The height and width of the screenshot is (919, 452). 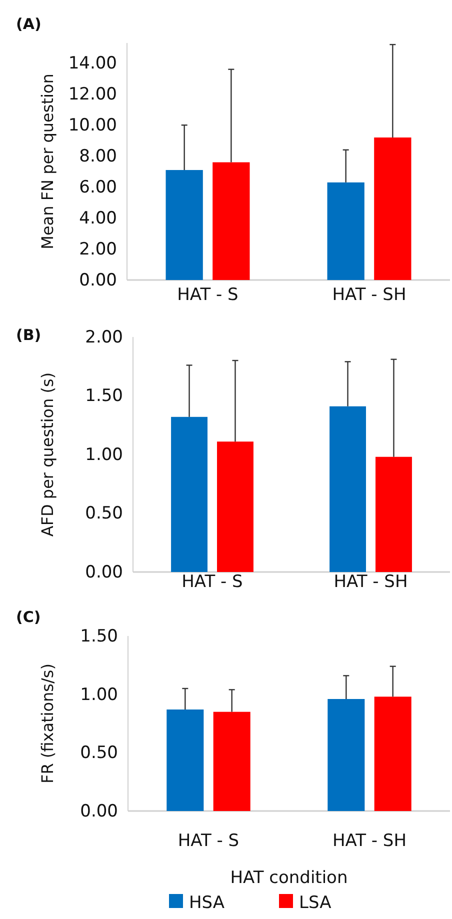 What do you see at coordinates (98, 188) in the screenshot?
I see `y-tick-label: 6.00` at bounding box center [98, 188].